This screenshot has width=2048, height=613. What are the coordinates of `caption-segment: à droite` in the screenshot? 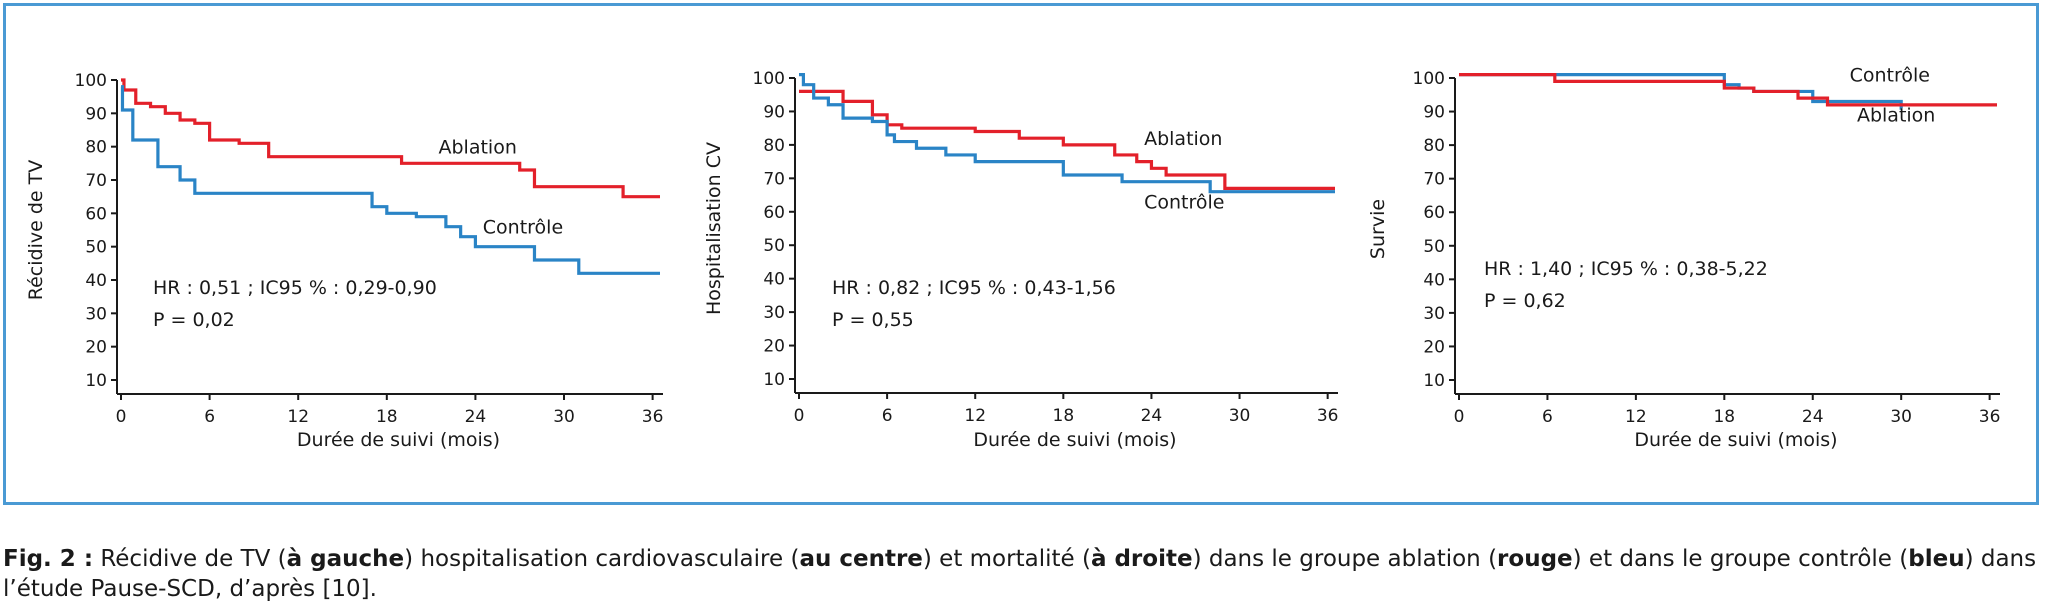 It's located at (1141, 559).